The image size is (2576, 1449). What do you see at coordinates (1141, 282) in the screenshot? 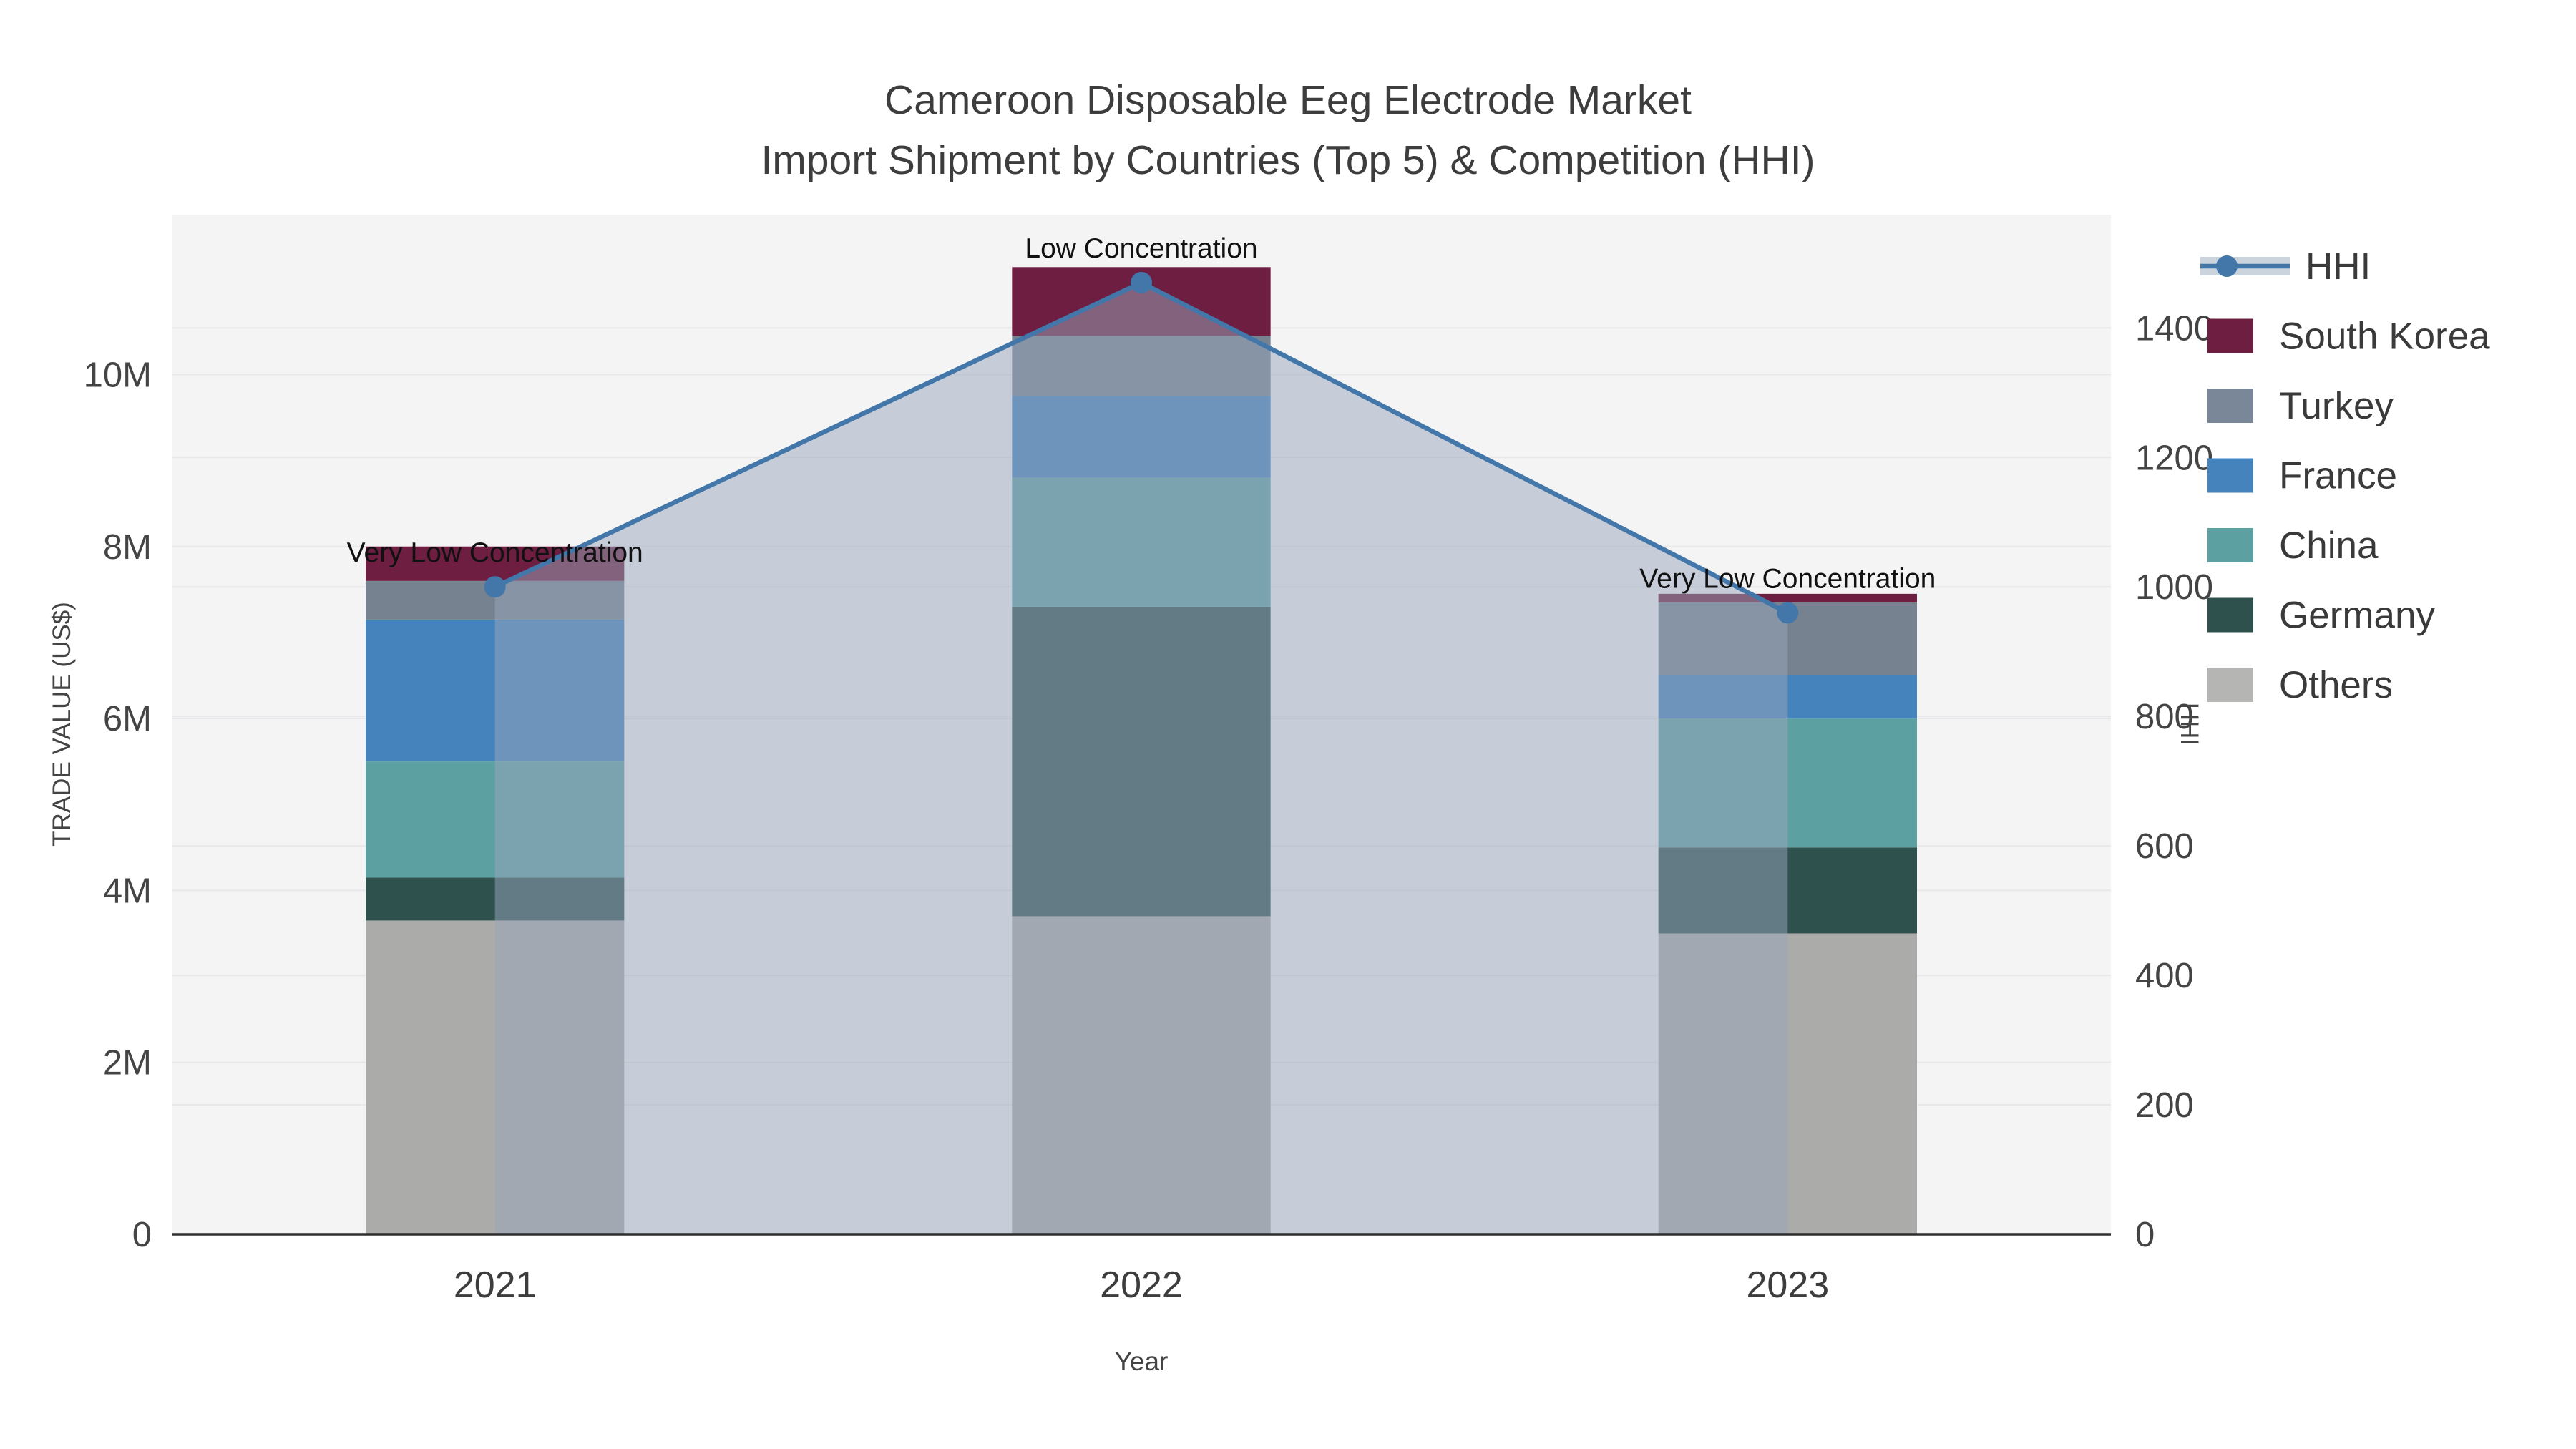
I see `hhi-point-2022` at bounding box center [1141, 282].